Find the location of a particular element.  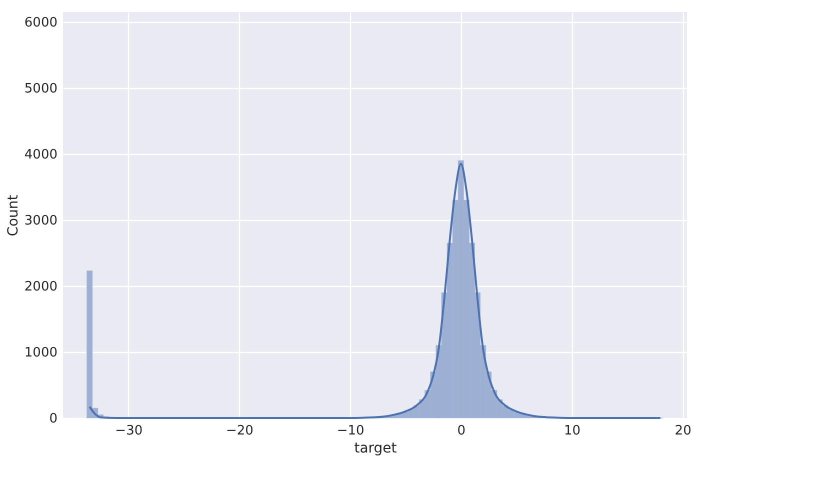

y-tick-label: 5000 is located at coordinates (41, 88).